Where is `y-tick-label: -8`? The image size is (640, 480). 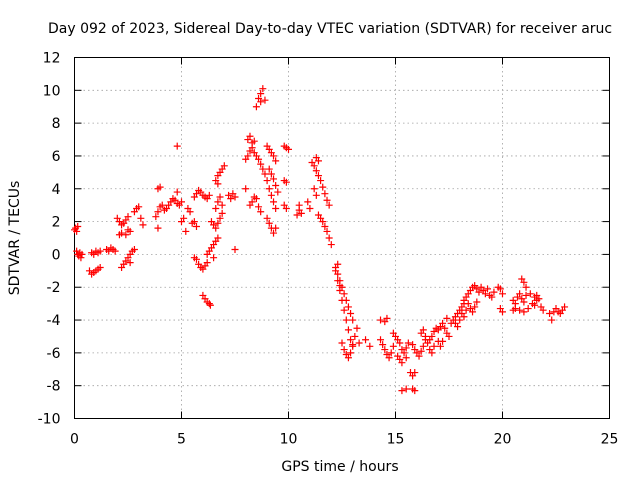
y-tick-label: -8 is located at coordinates (54, 387).